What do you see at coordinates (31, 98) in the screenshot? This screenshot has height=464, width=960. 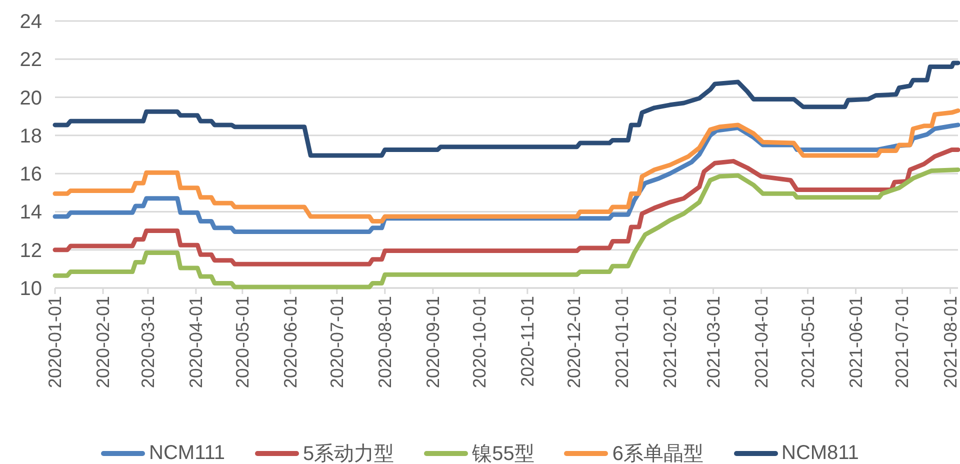 I see `y-tick-label: 20` at bounding box center [31, 98].